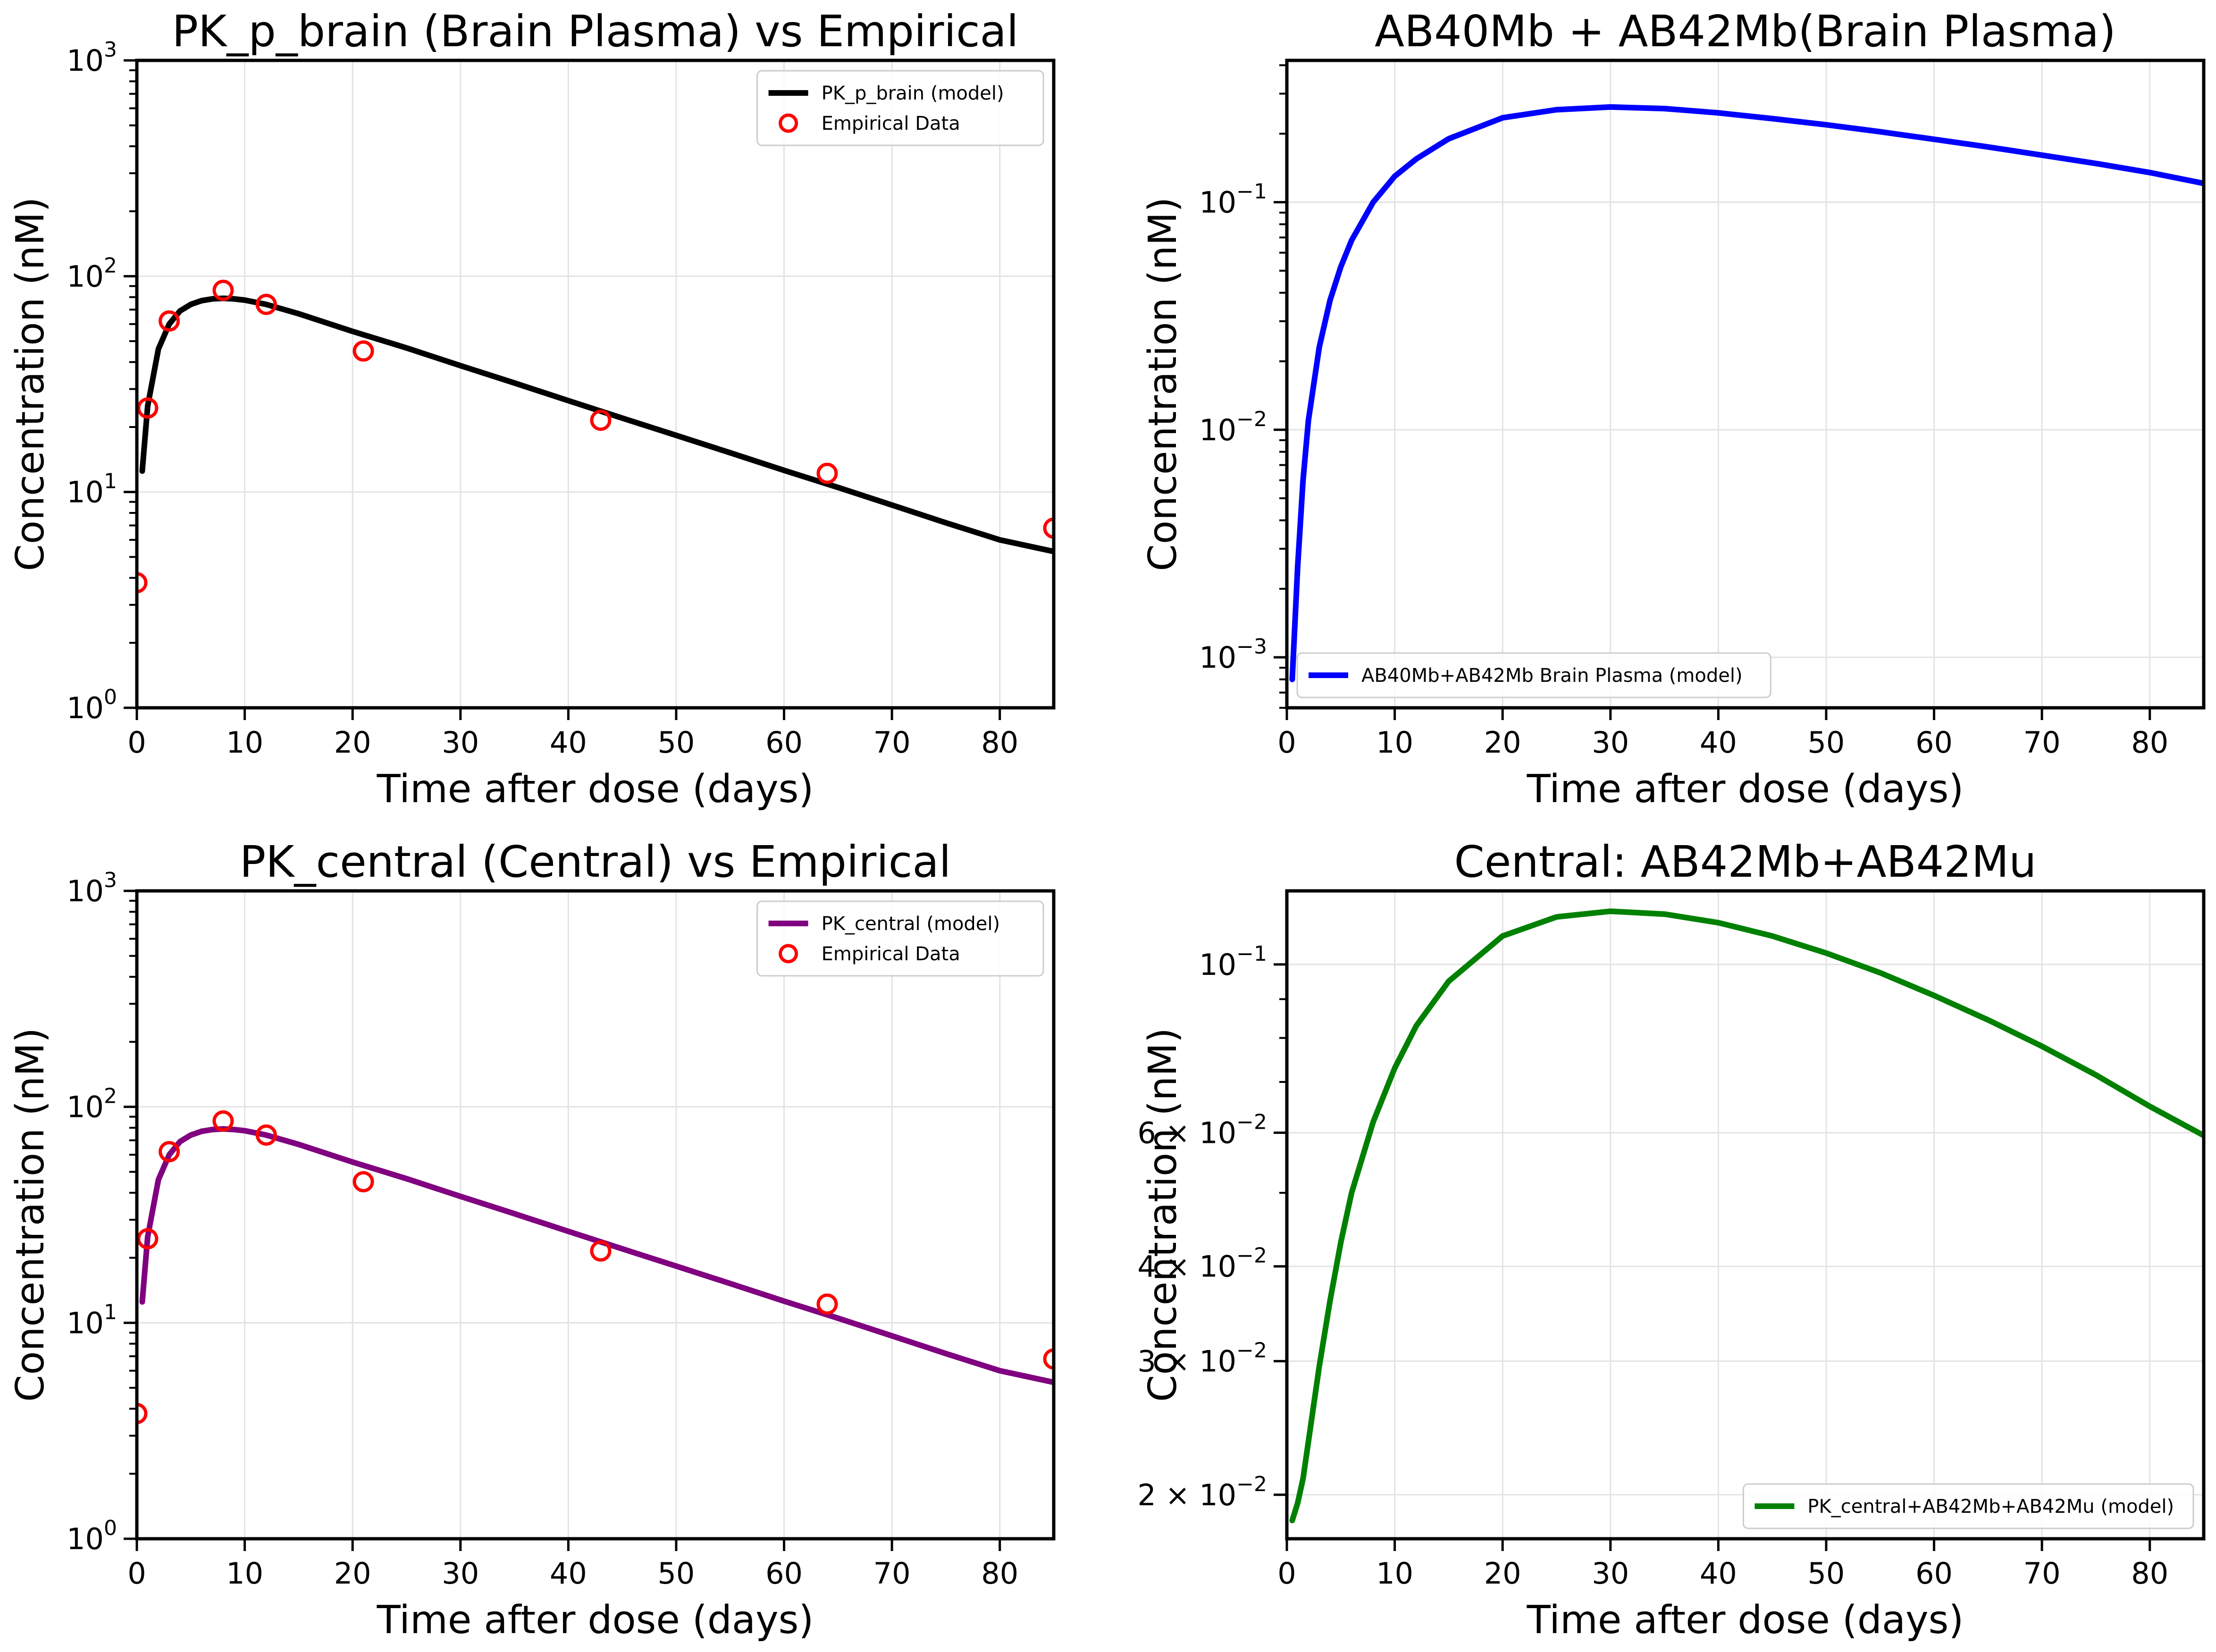 Image resolution: width=2216 pixels, height=1652 pixels. I want to click on y-tick-base: 3 × 10, so click(1186, 1361).